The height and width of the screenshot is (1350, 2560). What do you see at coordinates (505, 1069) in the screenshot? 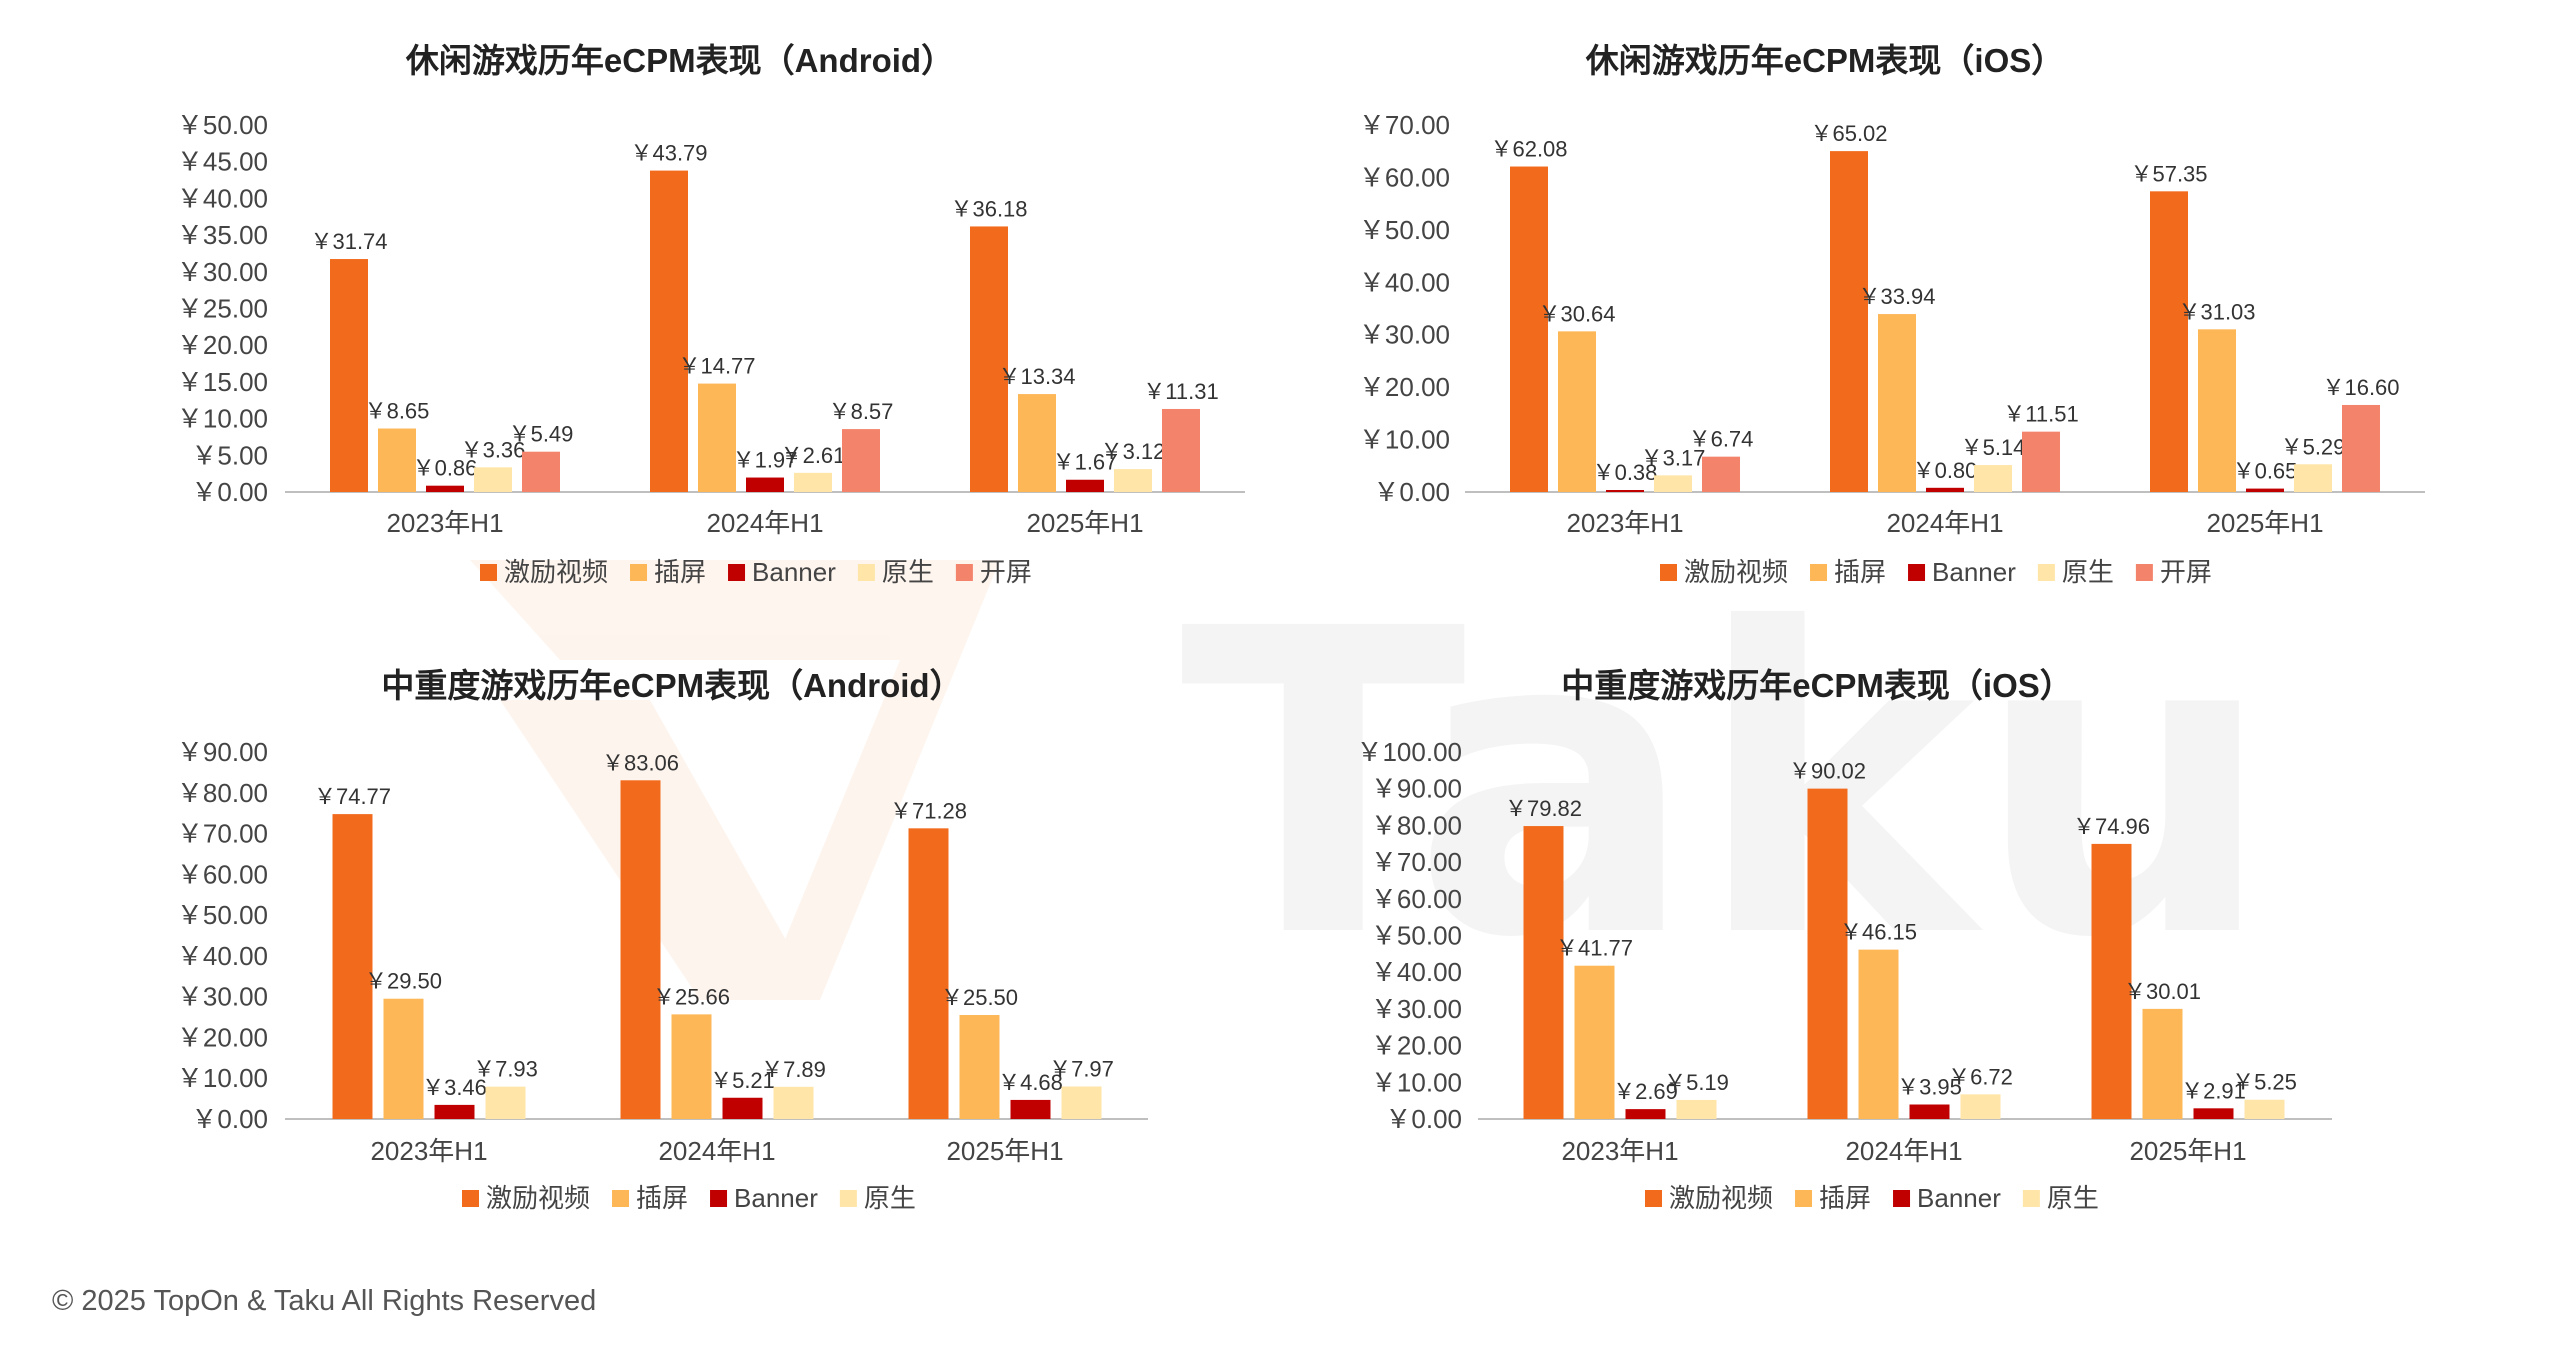
I see `data-label: ￥7.93` at bounding box center [505, 1069].